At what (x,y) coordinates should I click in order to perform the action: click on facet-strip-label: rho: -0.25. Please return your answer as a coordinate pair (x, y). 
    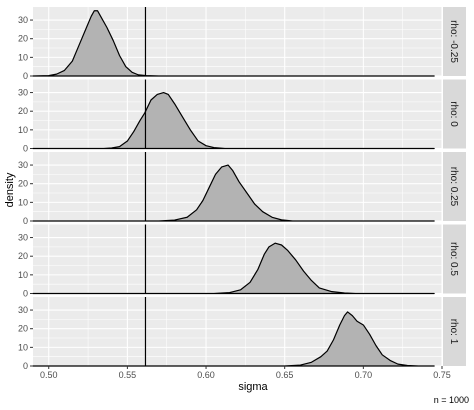
    Looking at the image, I should click on (453, 41).